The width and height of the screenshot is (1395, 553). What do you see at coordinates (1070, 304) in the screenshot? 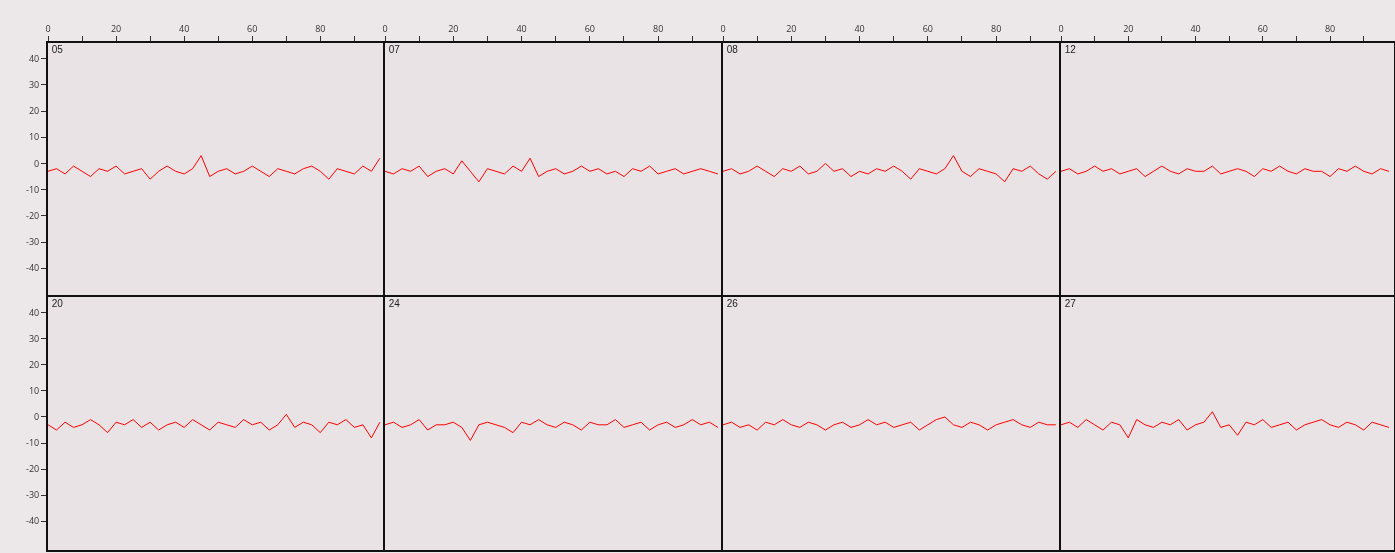
I see `chart-title: 27` at bounding box center [1070, 304].